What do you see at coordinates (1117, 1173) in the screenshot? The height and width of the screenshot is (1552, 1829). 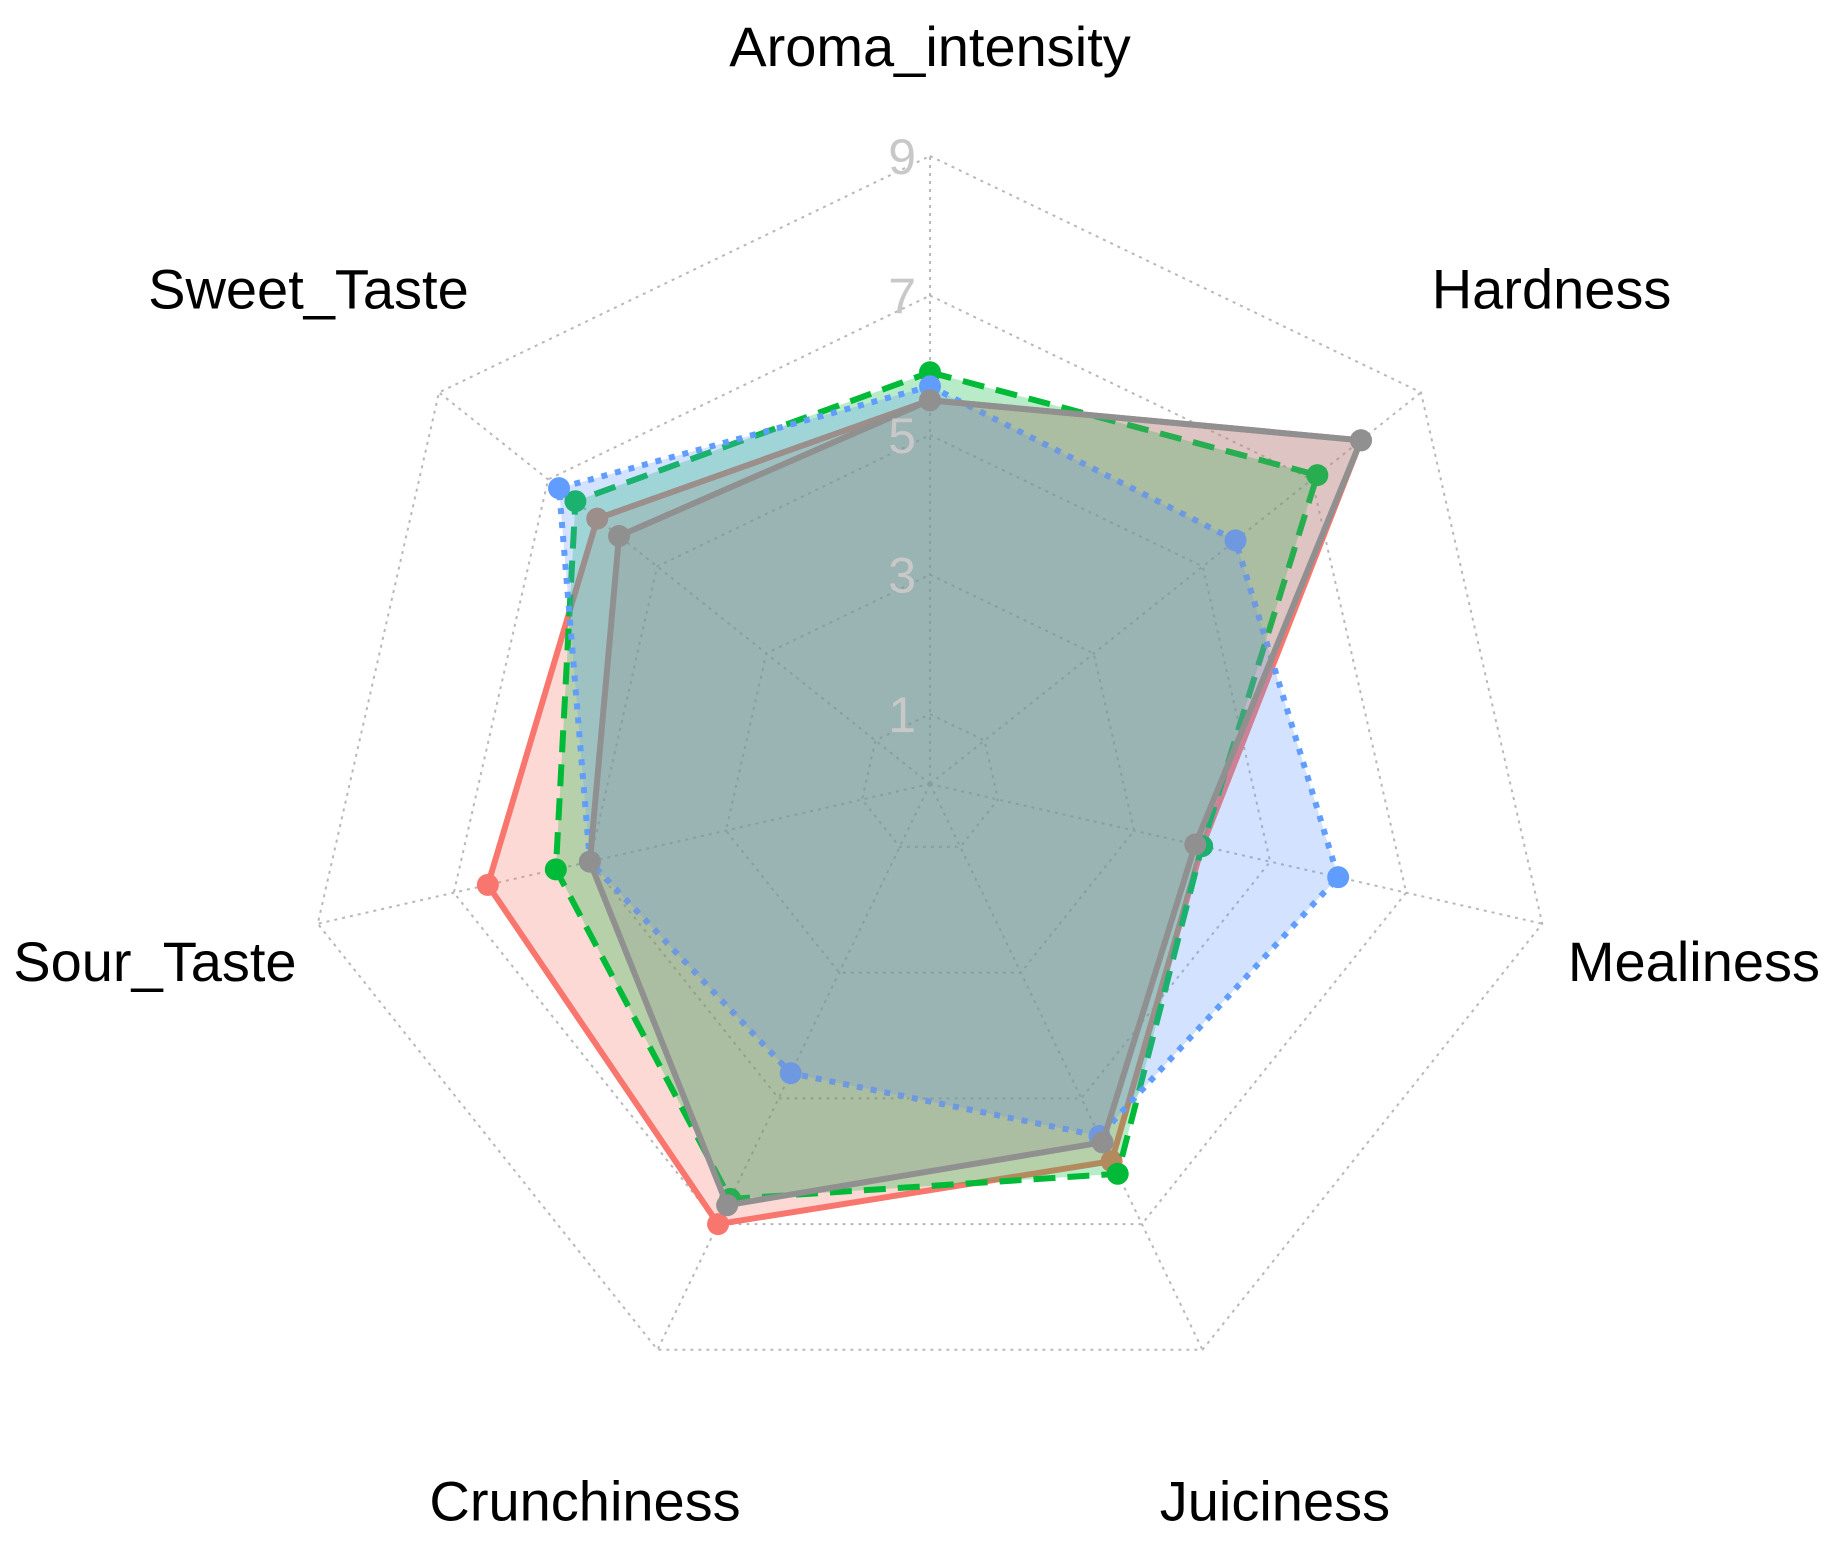 I see `series-2-point-juiciness` at bounding box center [1117, 1173].